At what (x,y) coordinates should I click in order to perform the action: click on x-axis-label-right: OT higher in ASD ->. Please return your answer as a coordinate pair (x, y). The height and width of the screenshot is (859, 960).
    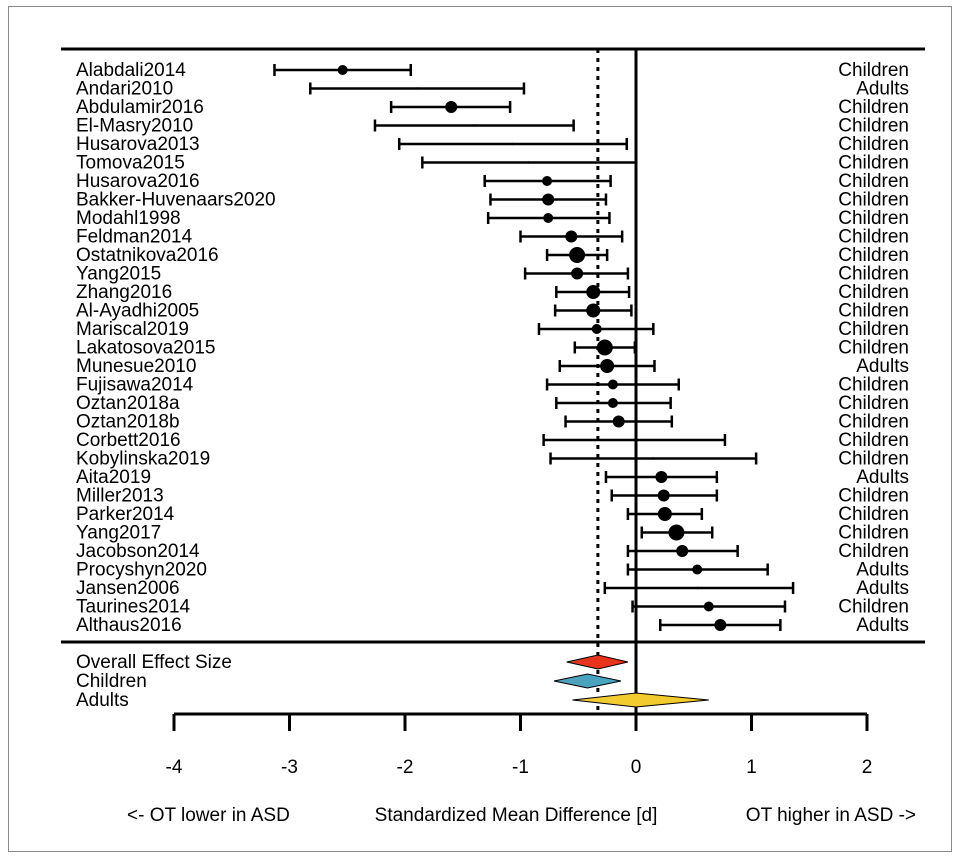
    Looking at the image, I should click on (831, 815).